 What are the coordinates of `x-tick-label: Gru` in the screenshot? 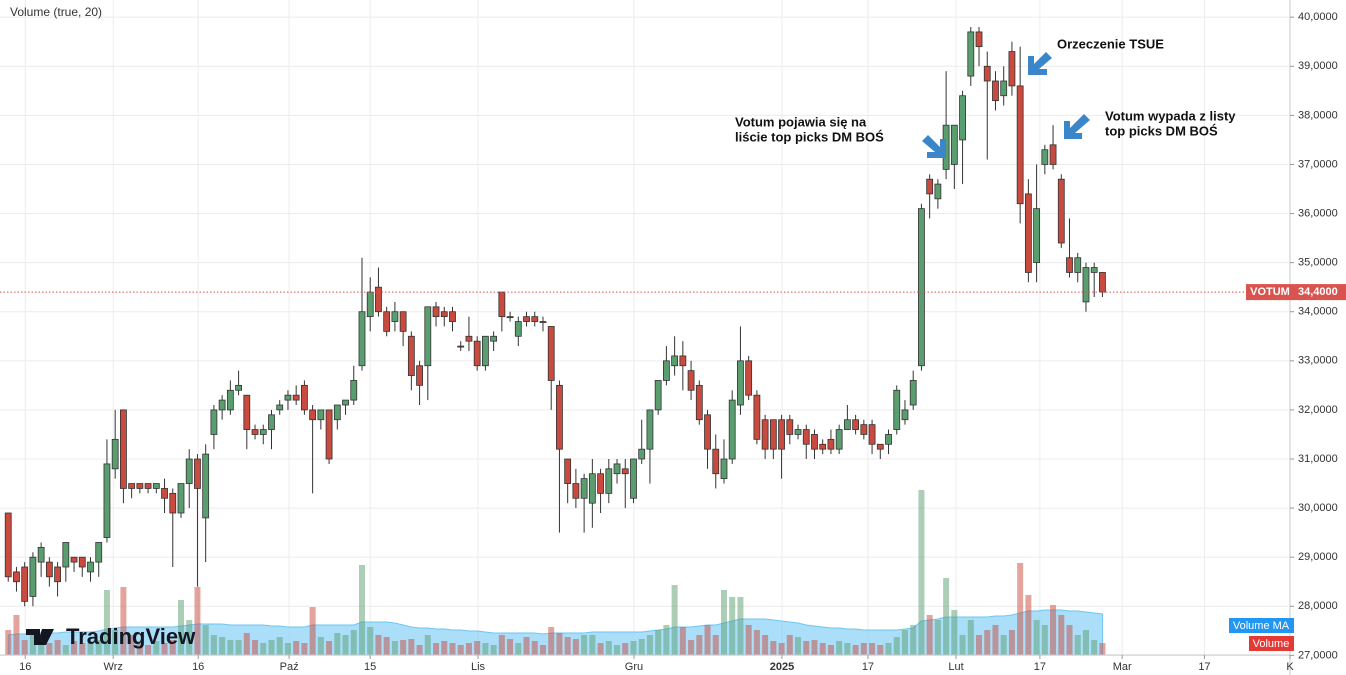 It's located at (634, 667).